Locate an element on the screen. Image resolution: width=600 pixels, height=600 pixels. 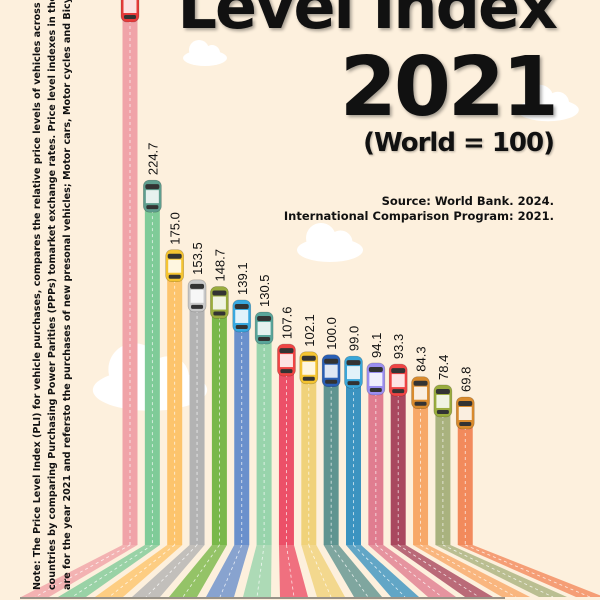
flag-red-car-icon is located at coordinates (130, 6).